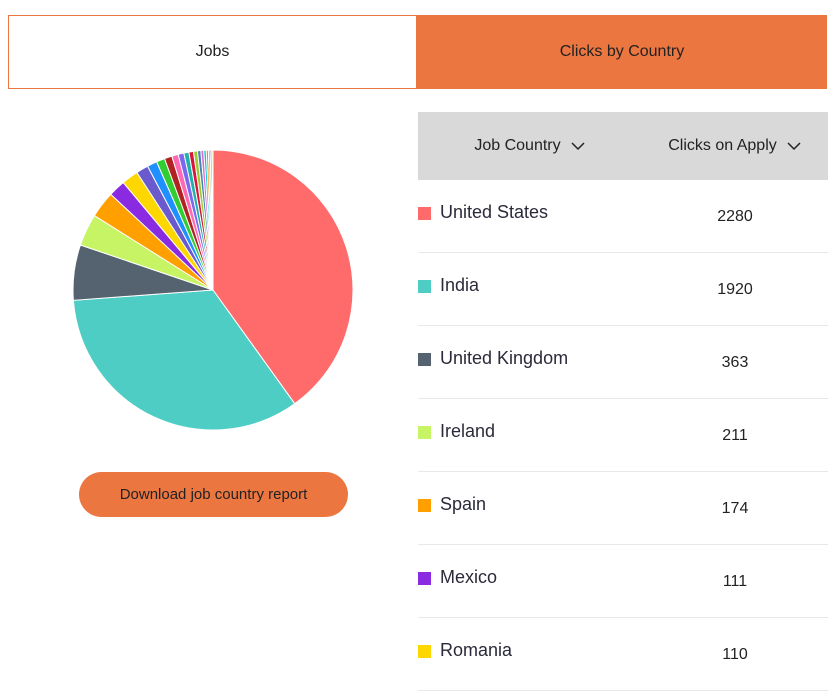 This screenshot has height=691, width=840. What do you see at coordinates (735, 289) in the screenshot?
I see `clicks-value: 1920` at bounding box center [735, 289].